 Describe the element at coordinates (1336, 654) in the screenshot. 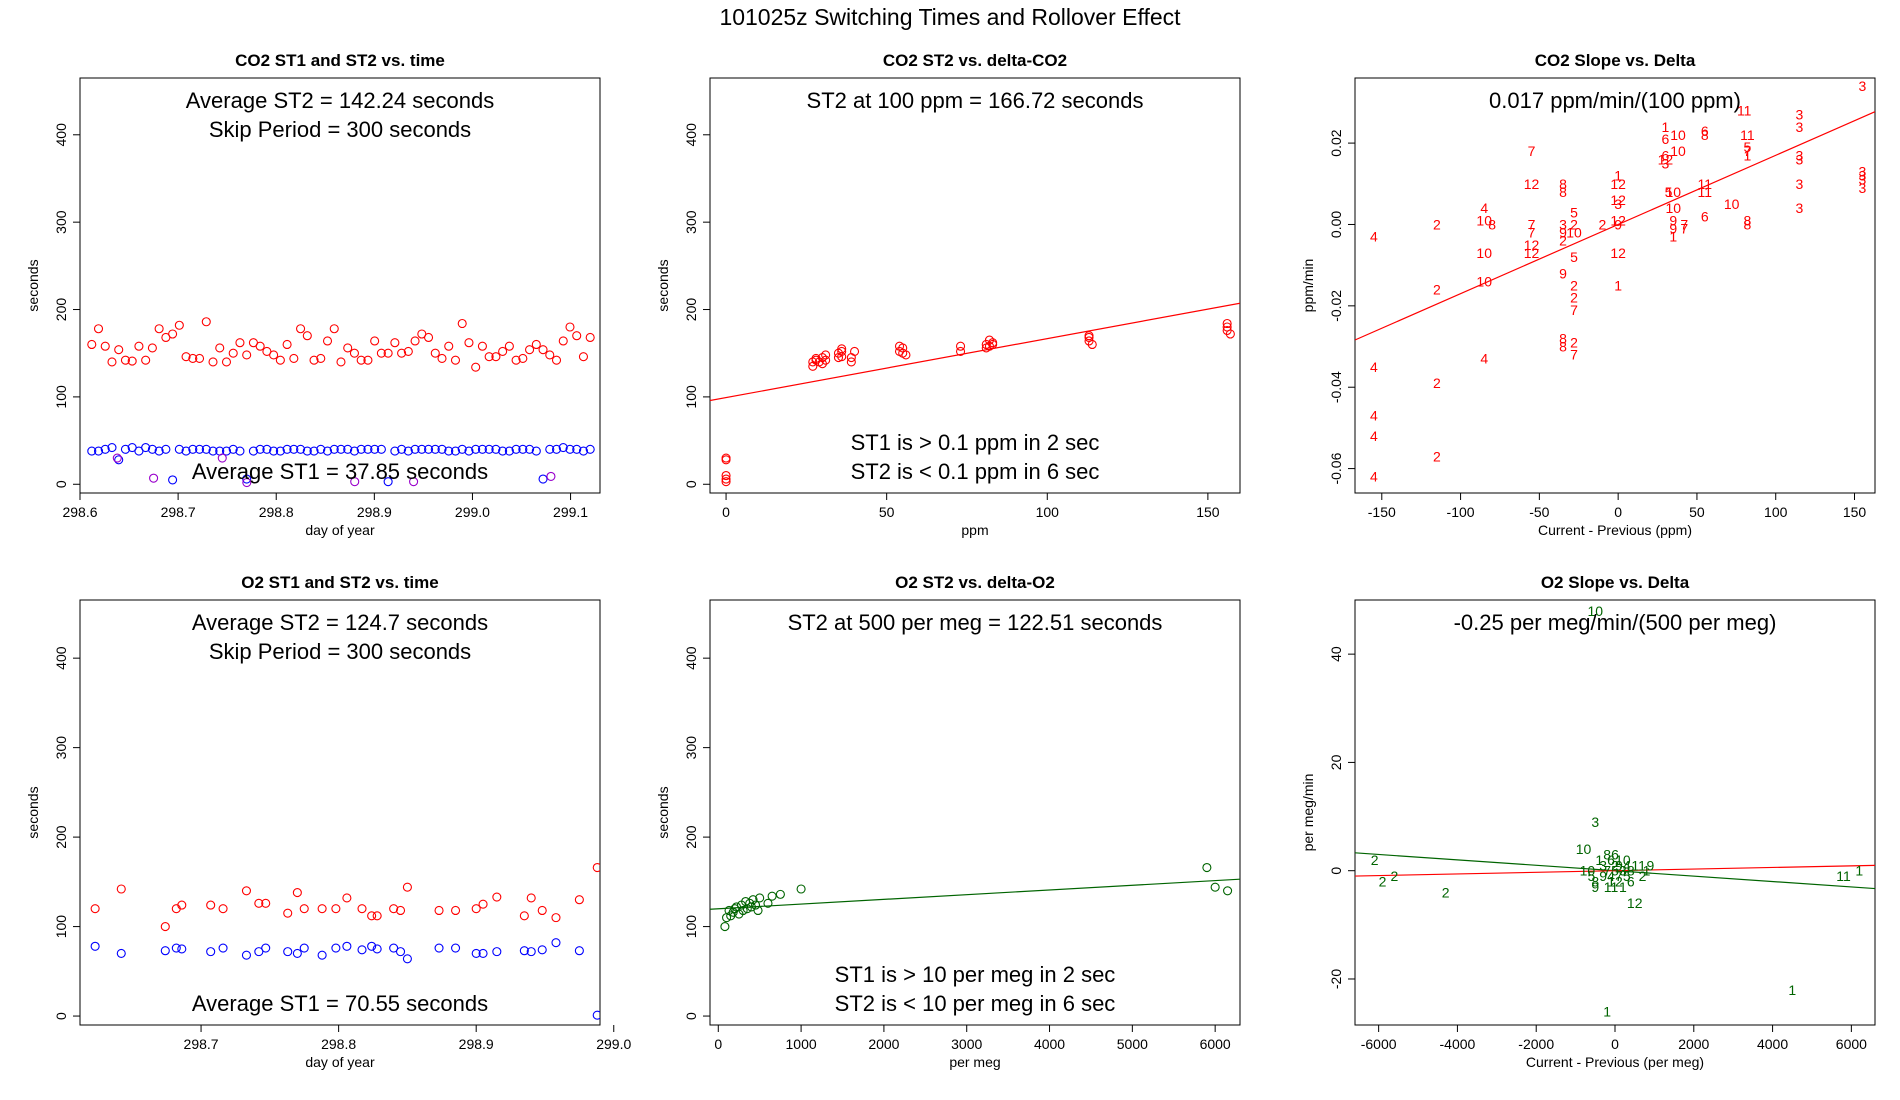

I see `o2-slope-ytick-label: 40` at that location.